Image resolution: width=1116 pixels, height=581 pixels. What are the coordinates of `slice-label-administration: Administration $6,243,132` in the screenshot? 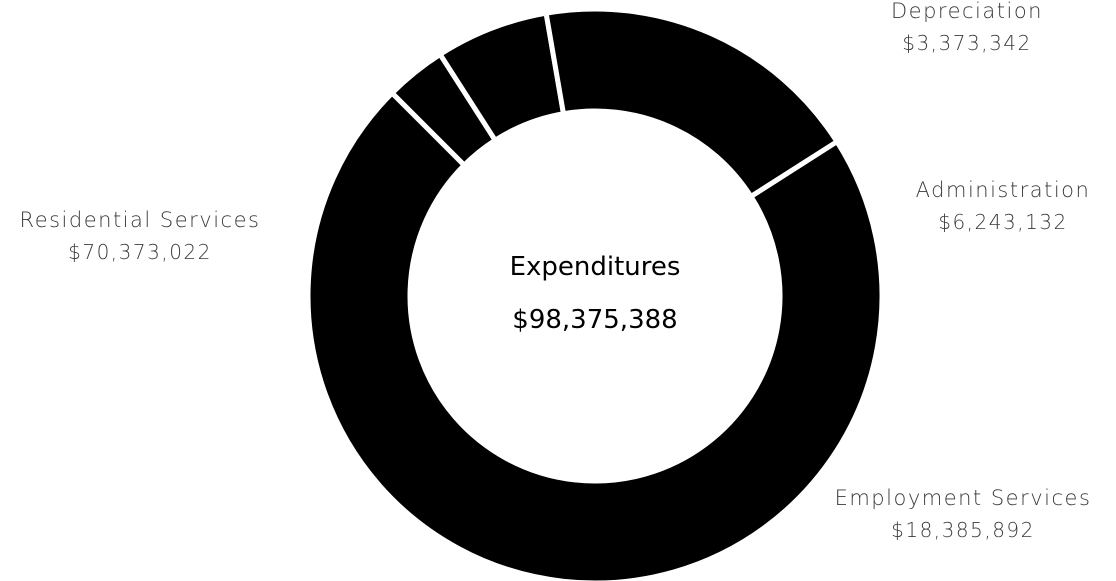 It's located at (1003, 206).